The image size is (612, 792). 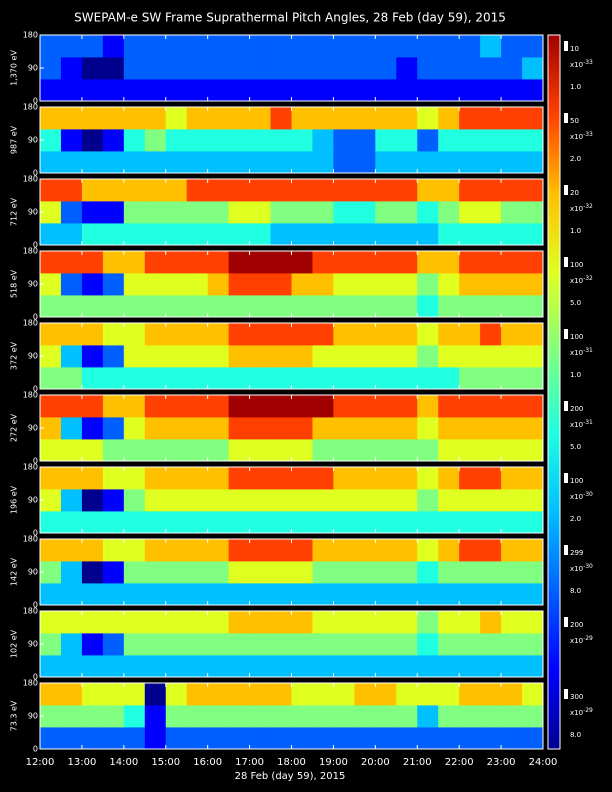 What do you see at coordinates (588, 566) in the screenshot?
I see `colorbar-scale-exponent: -30` at bounding box center [588, 566].